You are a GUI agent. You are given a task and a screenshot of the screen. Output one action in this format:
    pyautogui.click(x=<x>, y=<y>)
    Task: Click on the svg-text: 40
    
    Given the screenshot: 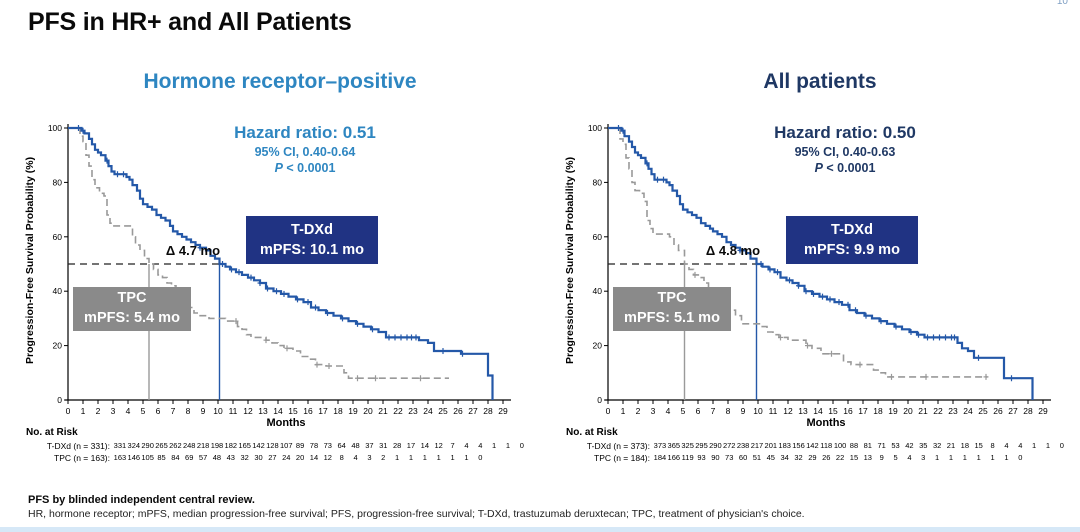 What is the action you would take?
    pyautogui.click(x=598, y=291)
    